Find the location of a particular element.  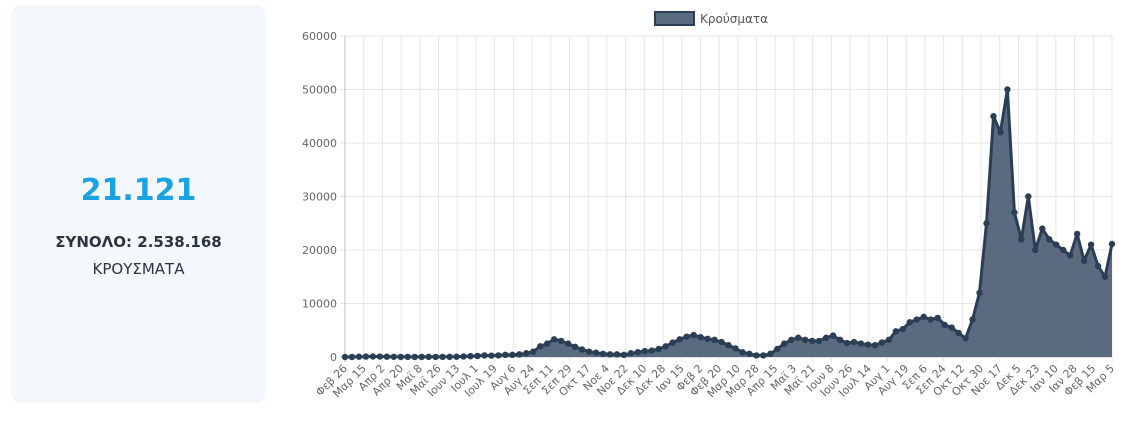

chart-legend: Κρούσματα is located at coordinates (711, 18).